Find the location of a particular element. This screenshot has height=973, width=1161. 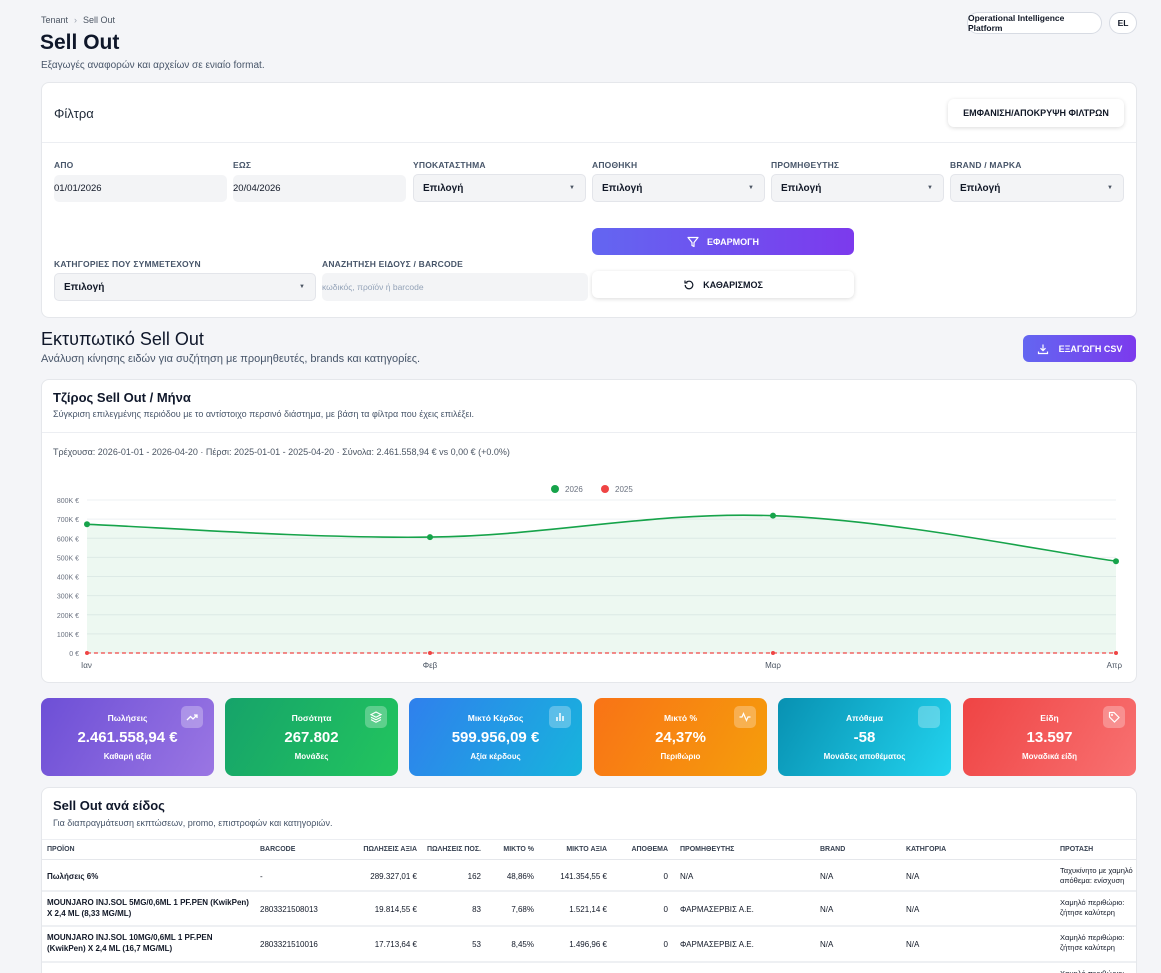

apply-button: ΕΦΑΡΜΟΓΗ is located at coordinates (723, 241).